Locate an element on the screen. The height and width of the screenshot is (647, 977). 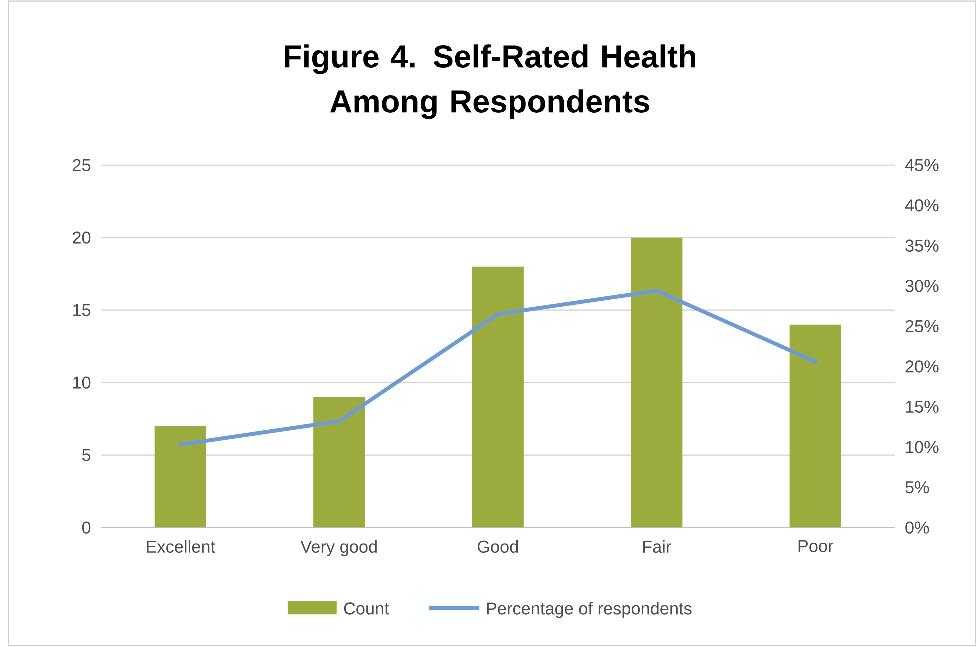
y-tick-label: 10 is located at coordinates (82, 382).